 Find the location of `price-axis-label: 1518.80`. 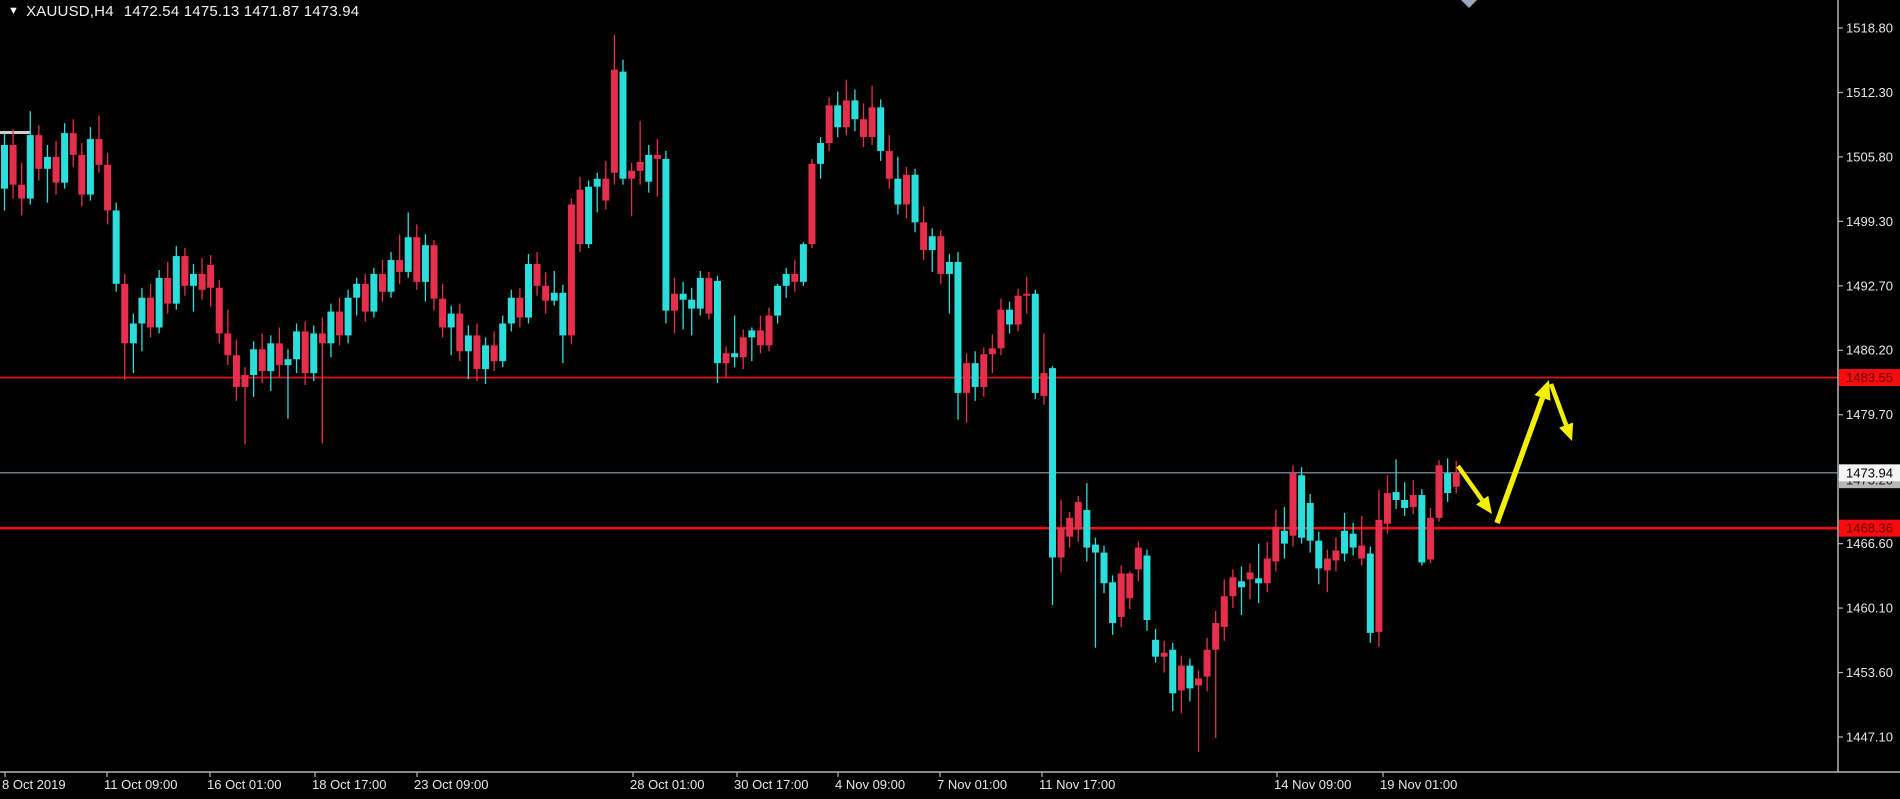

price-axis-label: 1518.80 is located at coordinates (1869, 27).